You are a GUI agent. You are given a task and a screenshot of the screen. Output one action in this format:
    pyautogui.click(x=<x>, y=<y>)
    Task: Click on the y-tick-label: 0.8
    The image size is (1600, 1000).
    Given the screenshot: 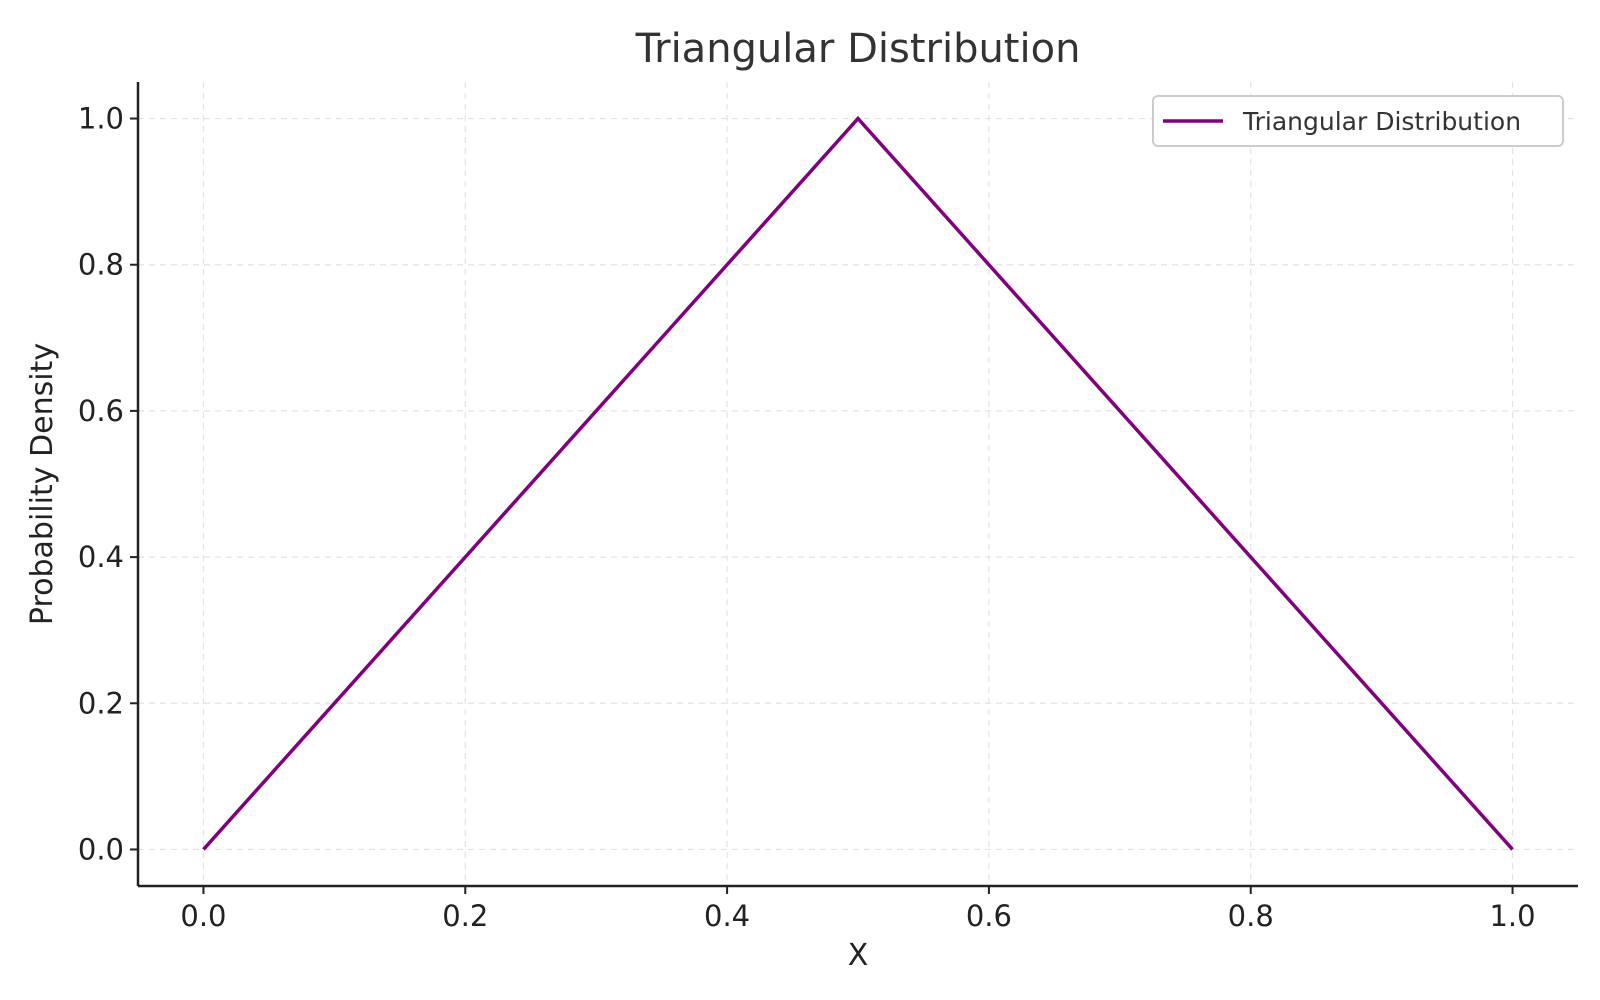 What is the action you would take?
    pyautogui.click(x=101, y=265)
    